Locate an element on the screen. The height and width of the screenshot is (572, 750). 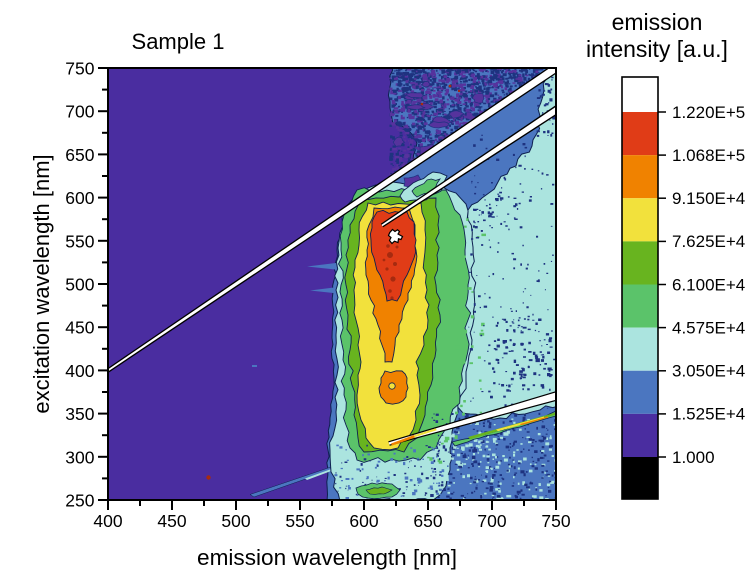
svg-text: excitation wavelength [nm] is located at coordinates (41, 283).